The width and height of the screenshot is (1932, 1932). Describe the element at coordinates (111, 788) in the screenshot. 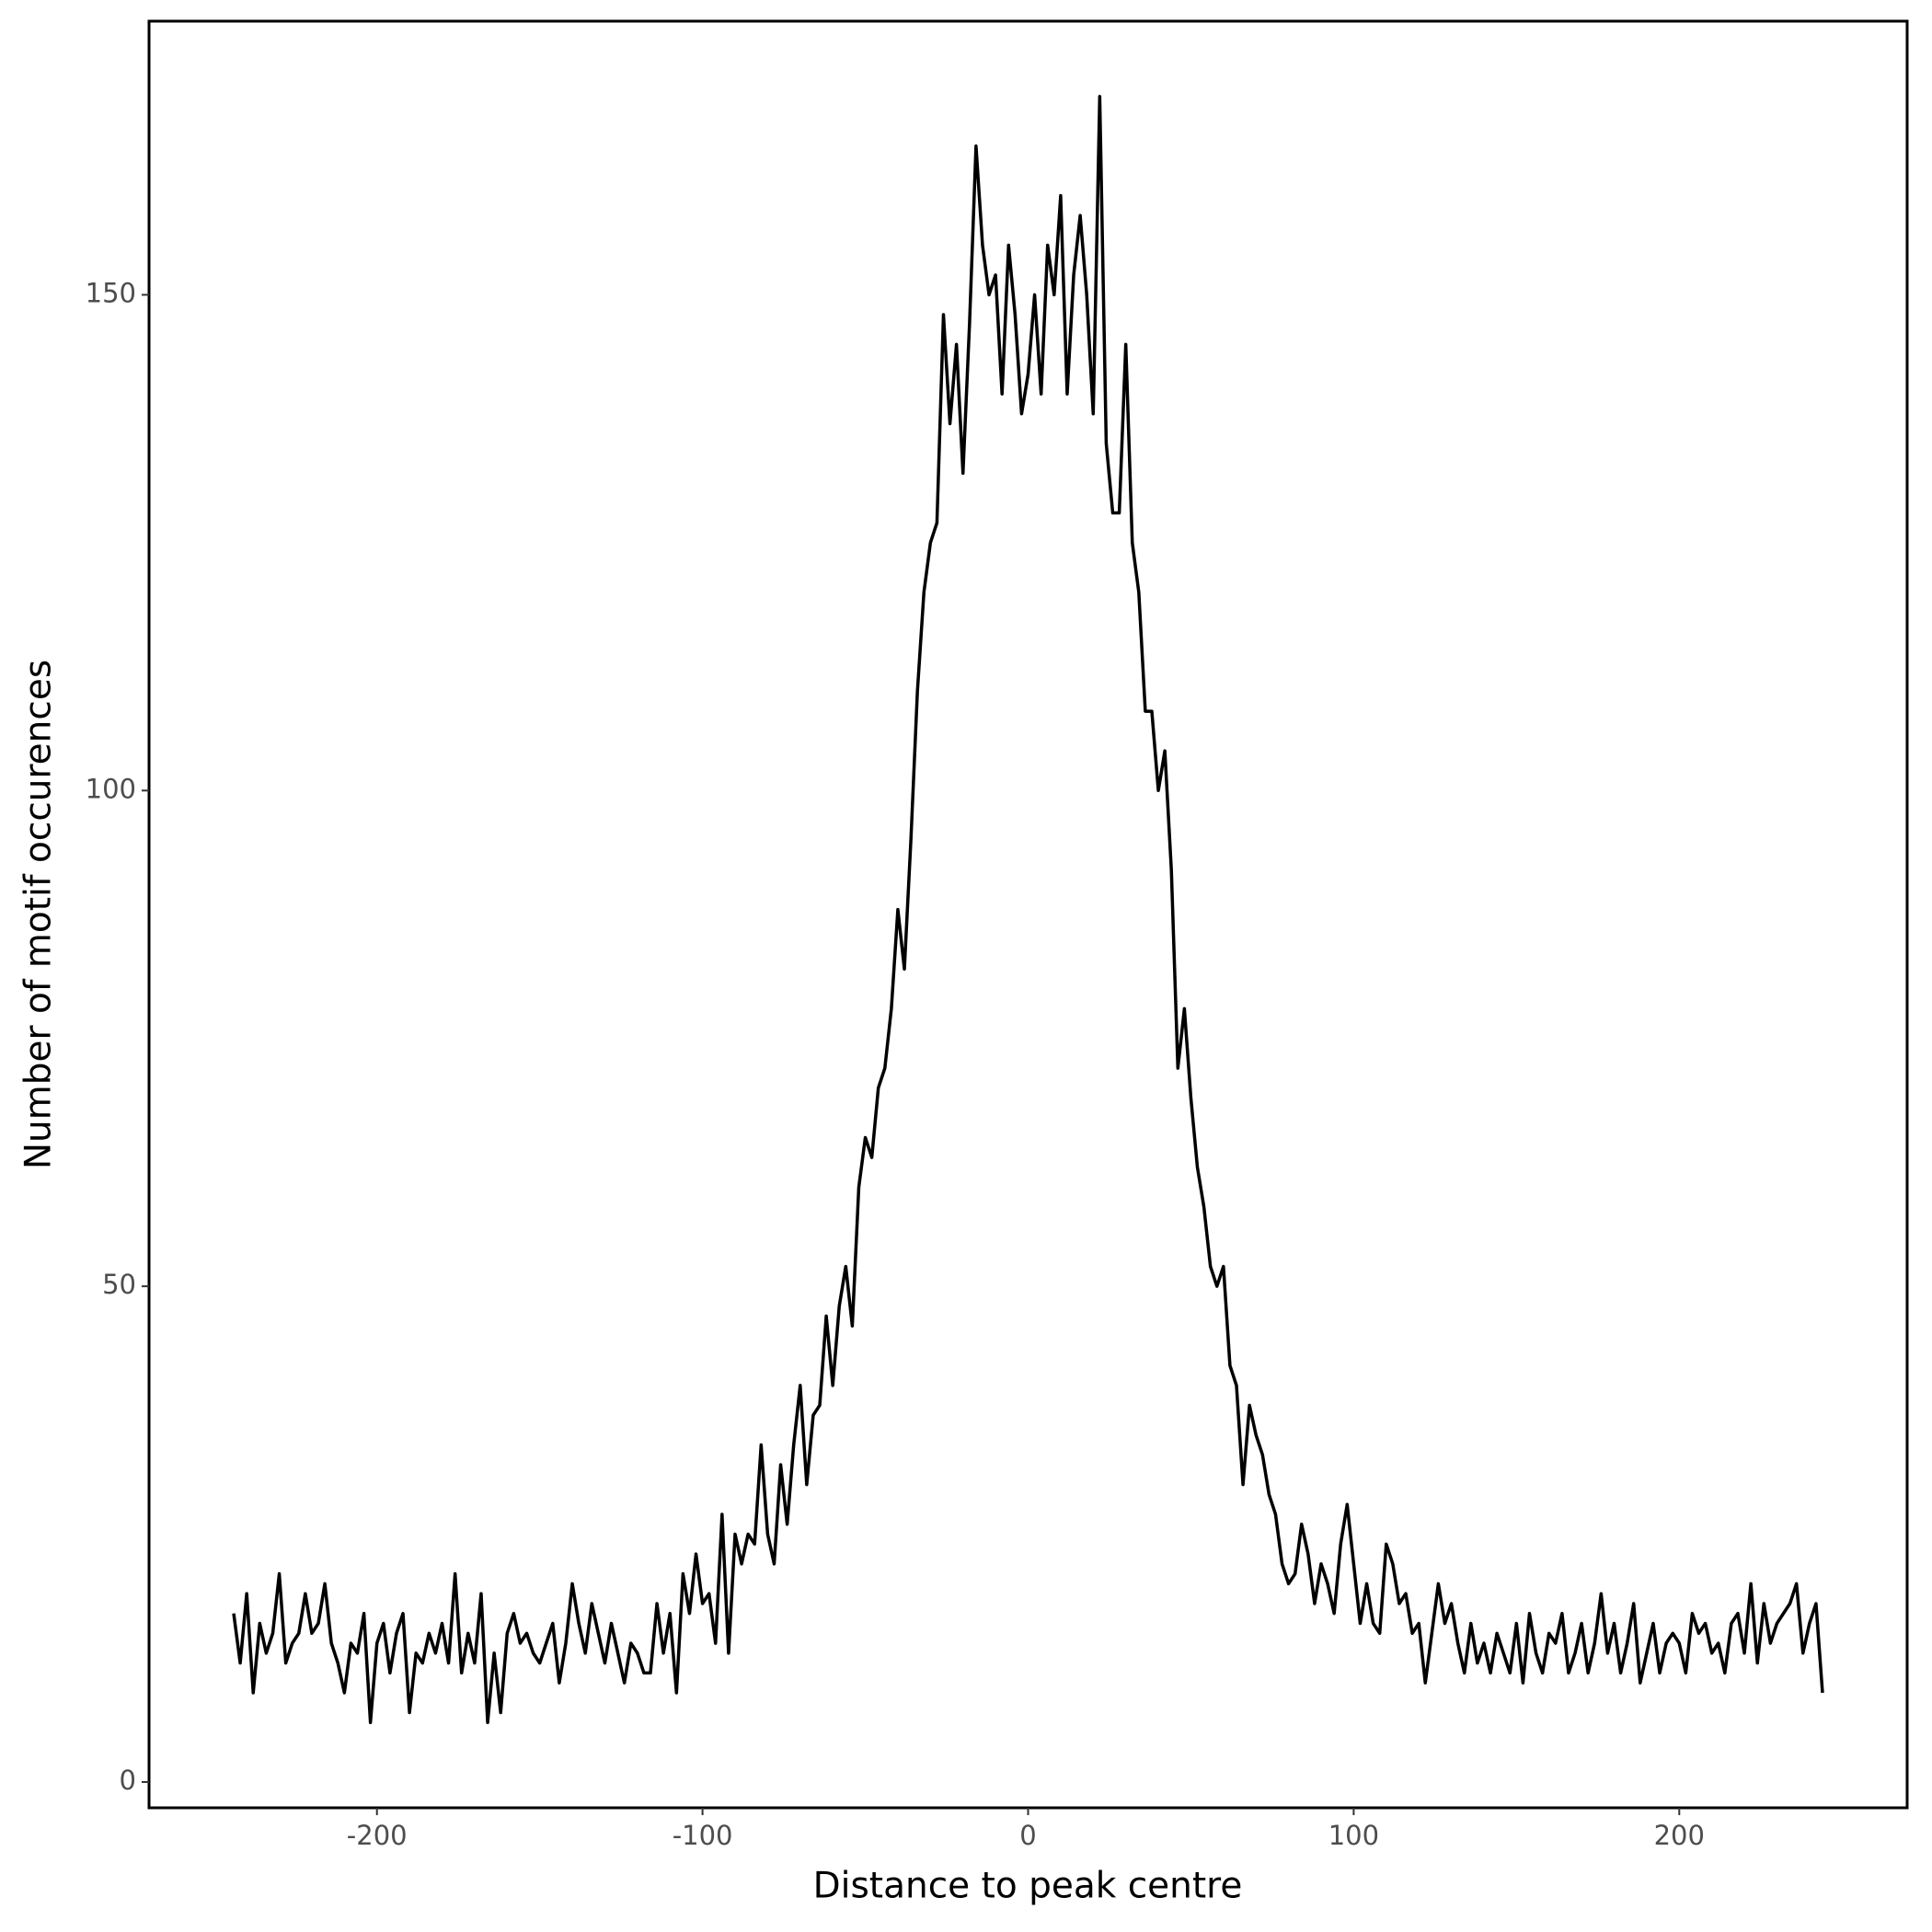

I see `y-tick-label: 100` at that location.